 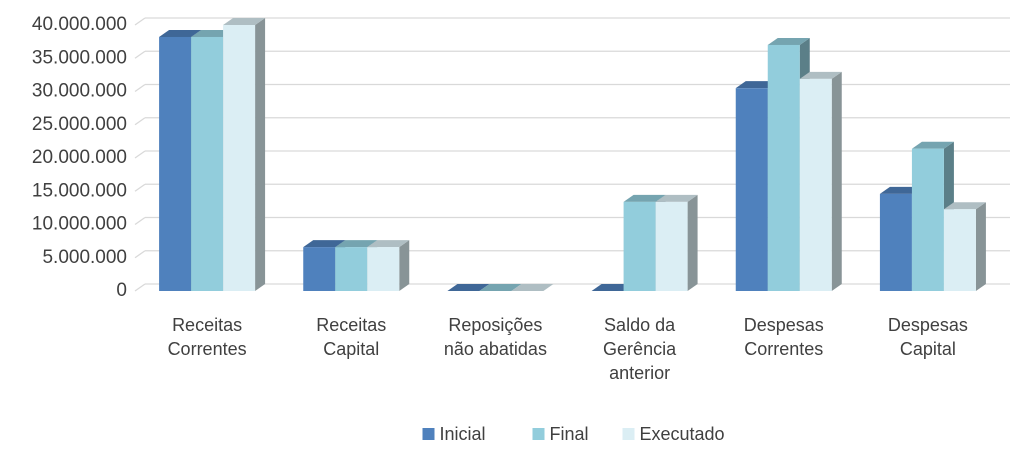 I want to click on x-tick-label: Receitas Correntes, so click(x=207, y=337).